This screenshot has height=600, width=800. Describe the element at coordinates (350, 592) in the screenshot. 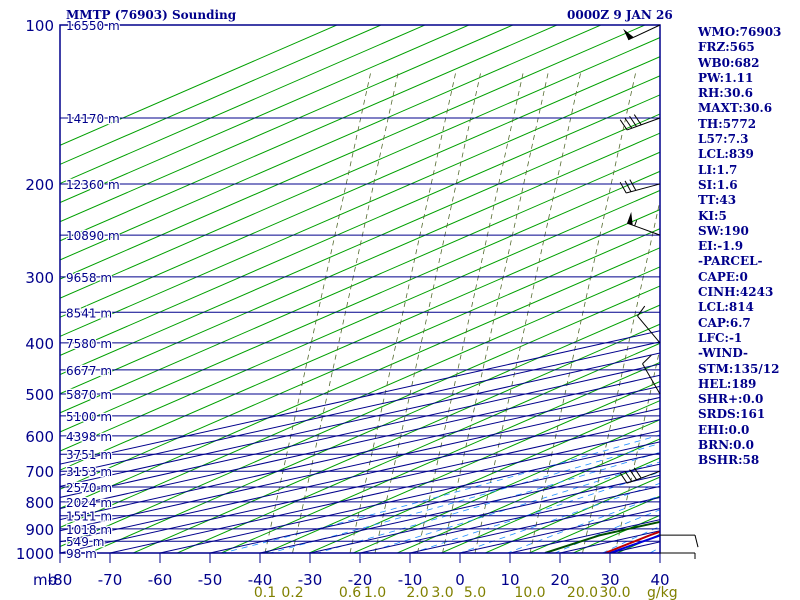

I see `mixing-ratio-label: 0.6` at that location.